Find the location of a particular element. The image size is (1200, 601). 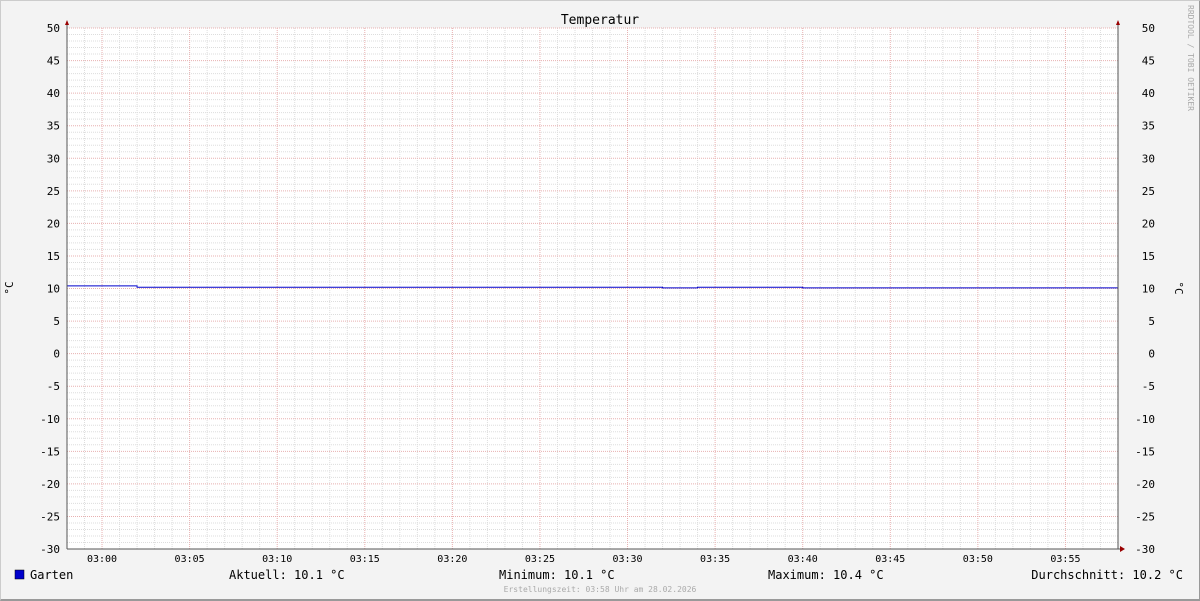

series-lines is located at coordinates (592, 287).